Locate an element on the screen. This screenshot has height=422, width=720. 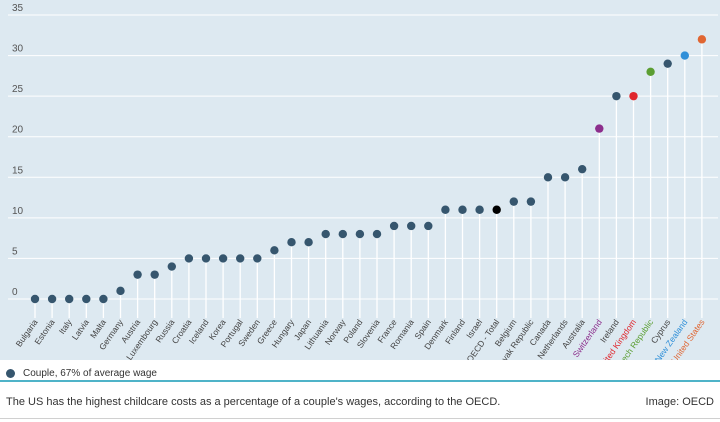
y-tick-label: 10 is located at coordinates (18, 211).